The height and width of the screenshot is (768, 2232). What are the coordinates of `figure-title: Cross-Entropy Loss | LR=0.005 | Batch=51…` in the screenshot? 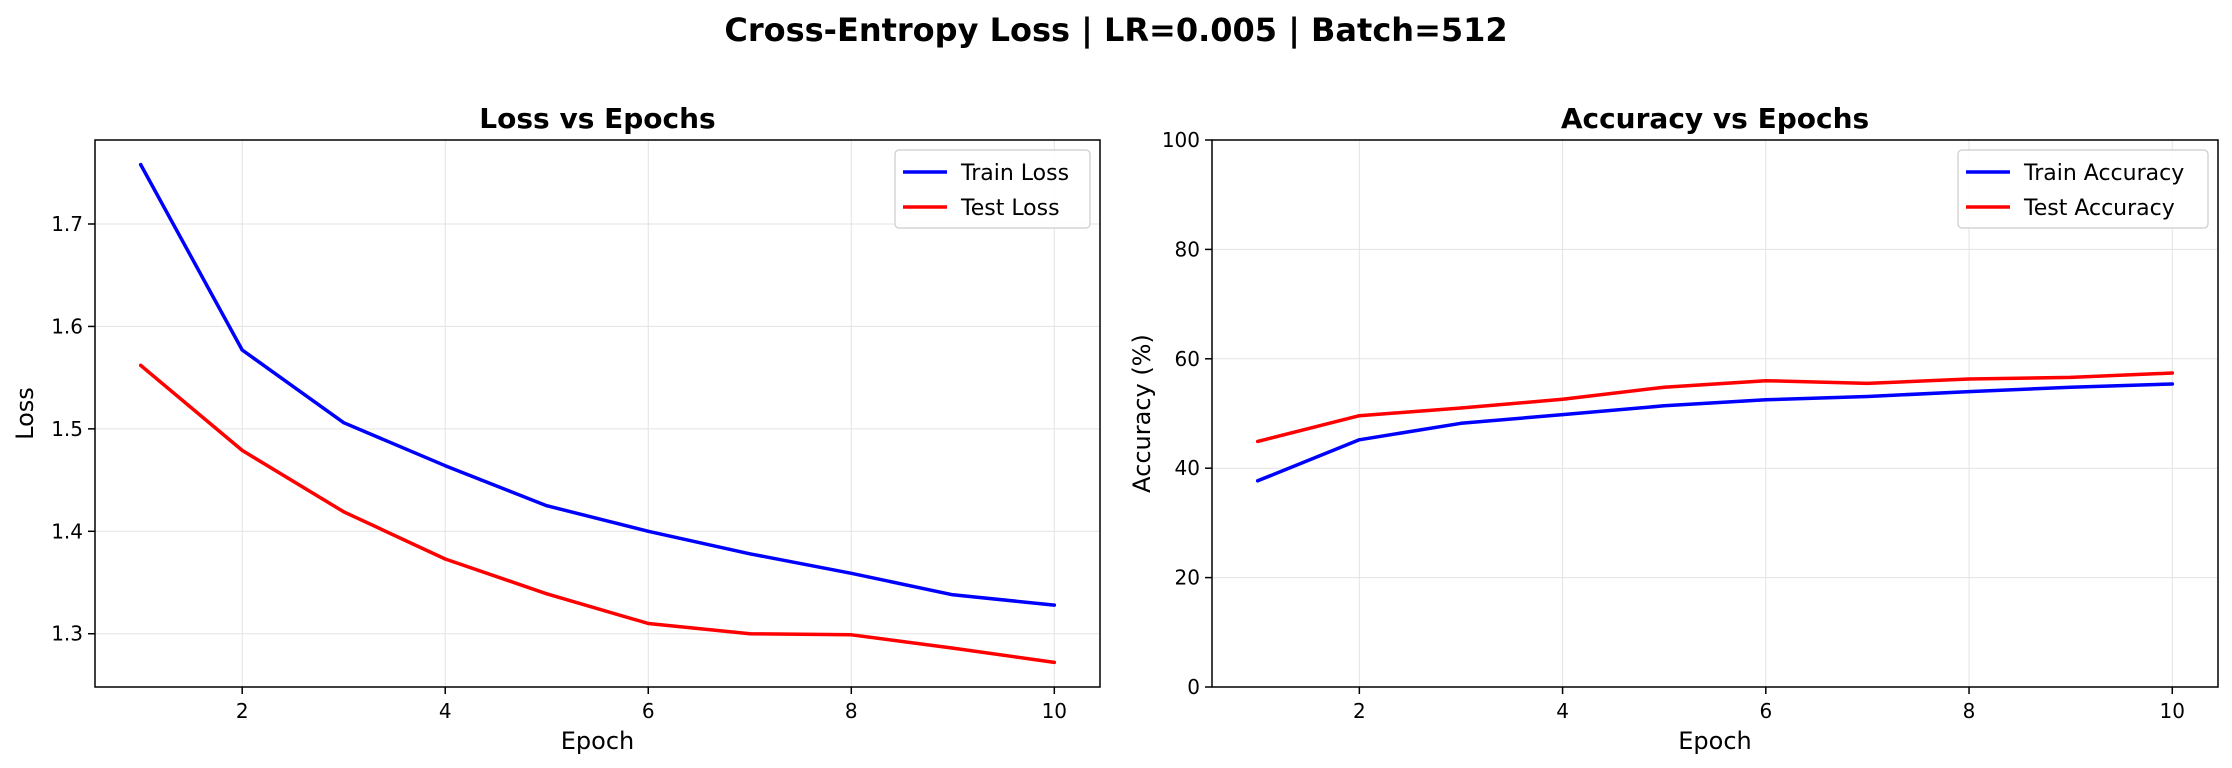 It's located at (1116, 30).